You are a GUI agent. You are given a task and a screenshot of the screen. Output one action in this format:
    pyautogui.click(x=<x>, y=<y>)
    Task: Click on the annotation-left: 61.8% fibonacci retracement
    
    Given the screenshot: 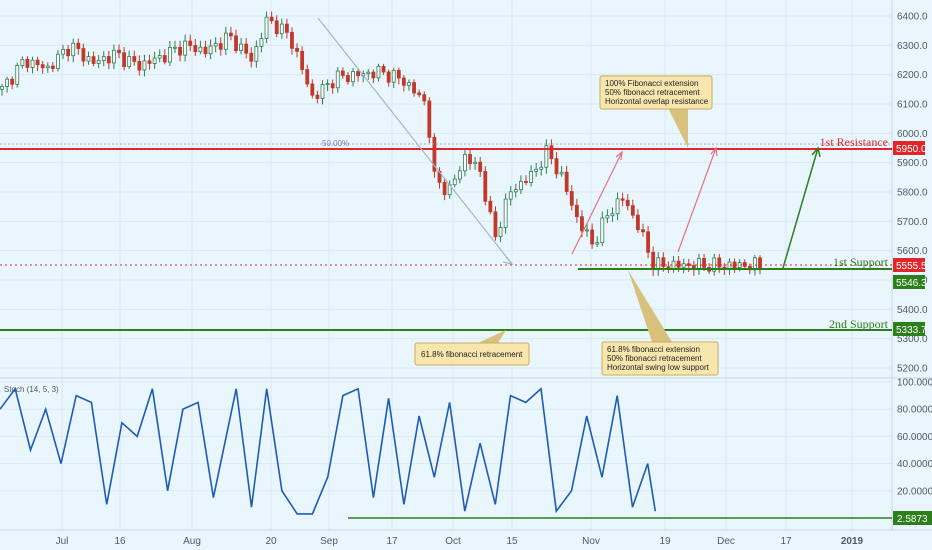 What is the action you would take?
    pyautogui.click(x=472, y=348)
    